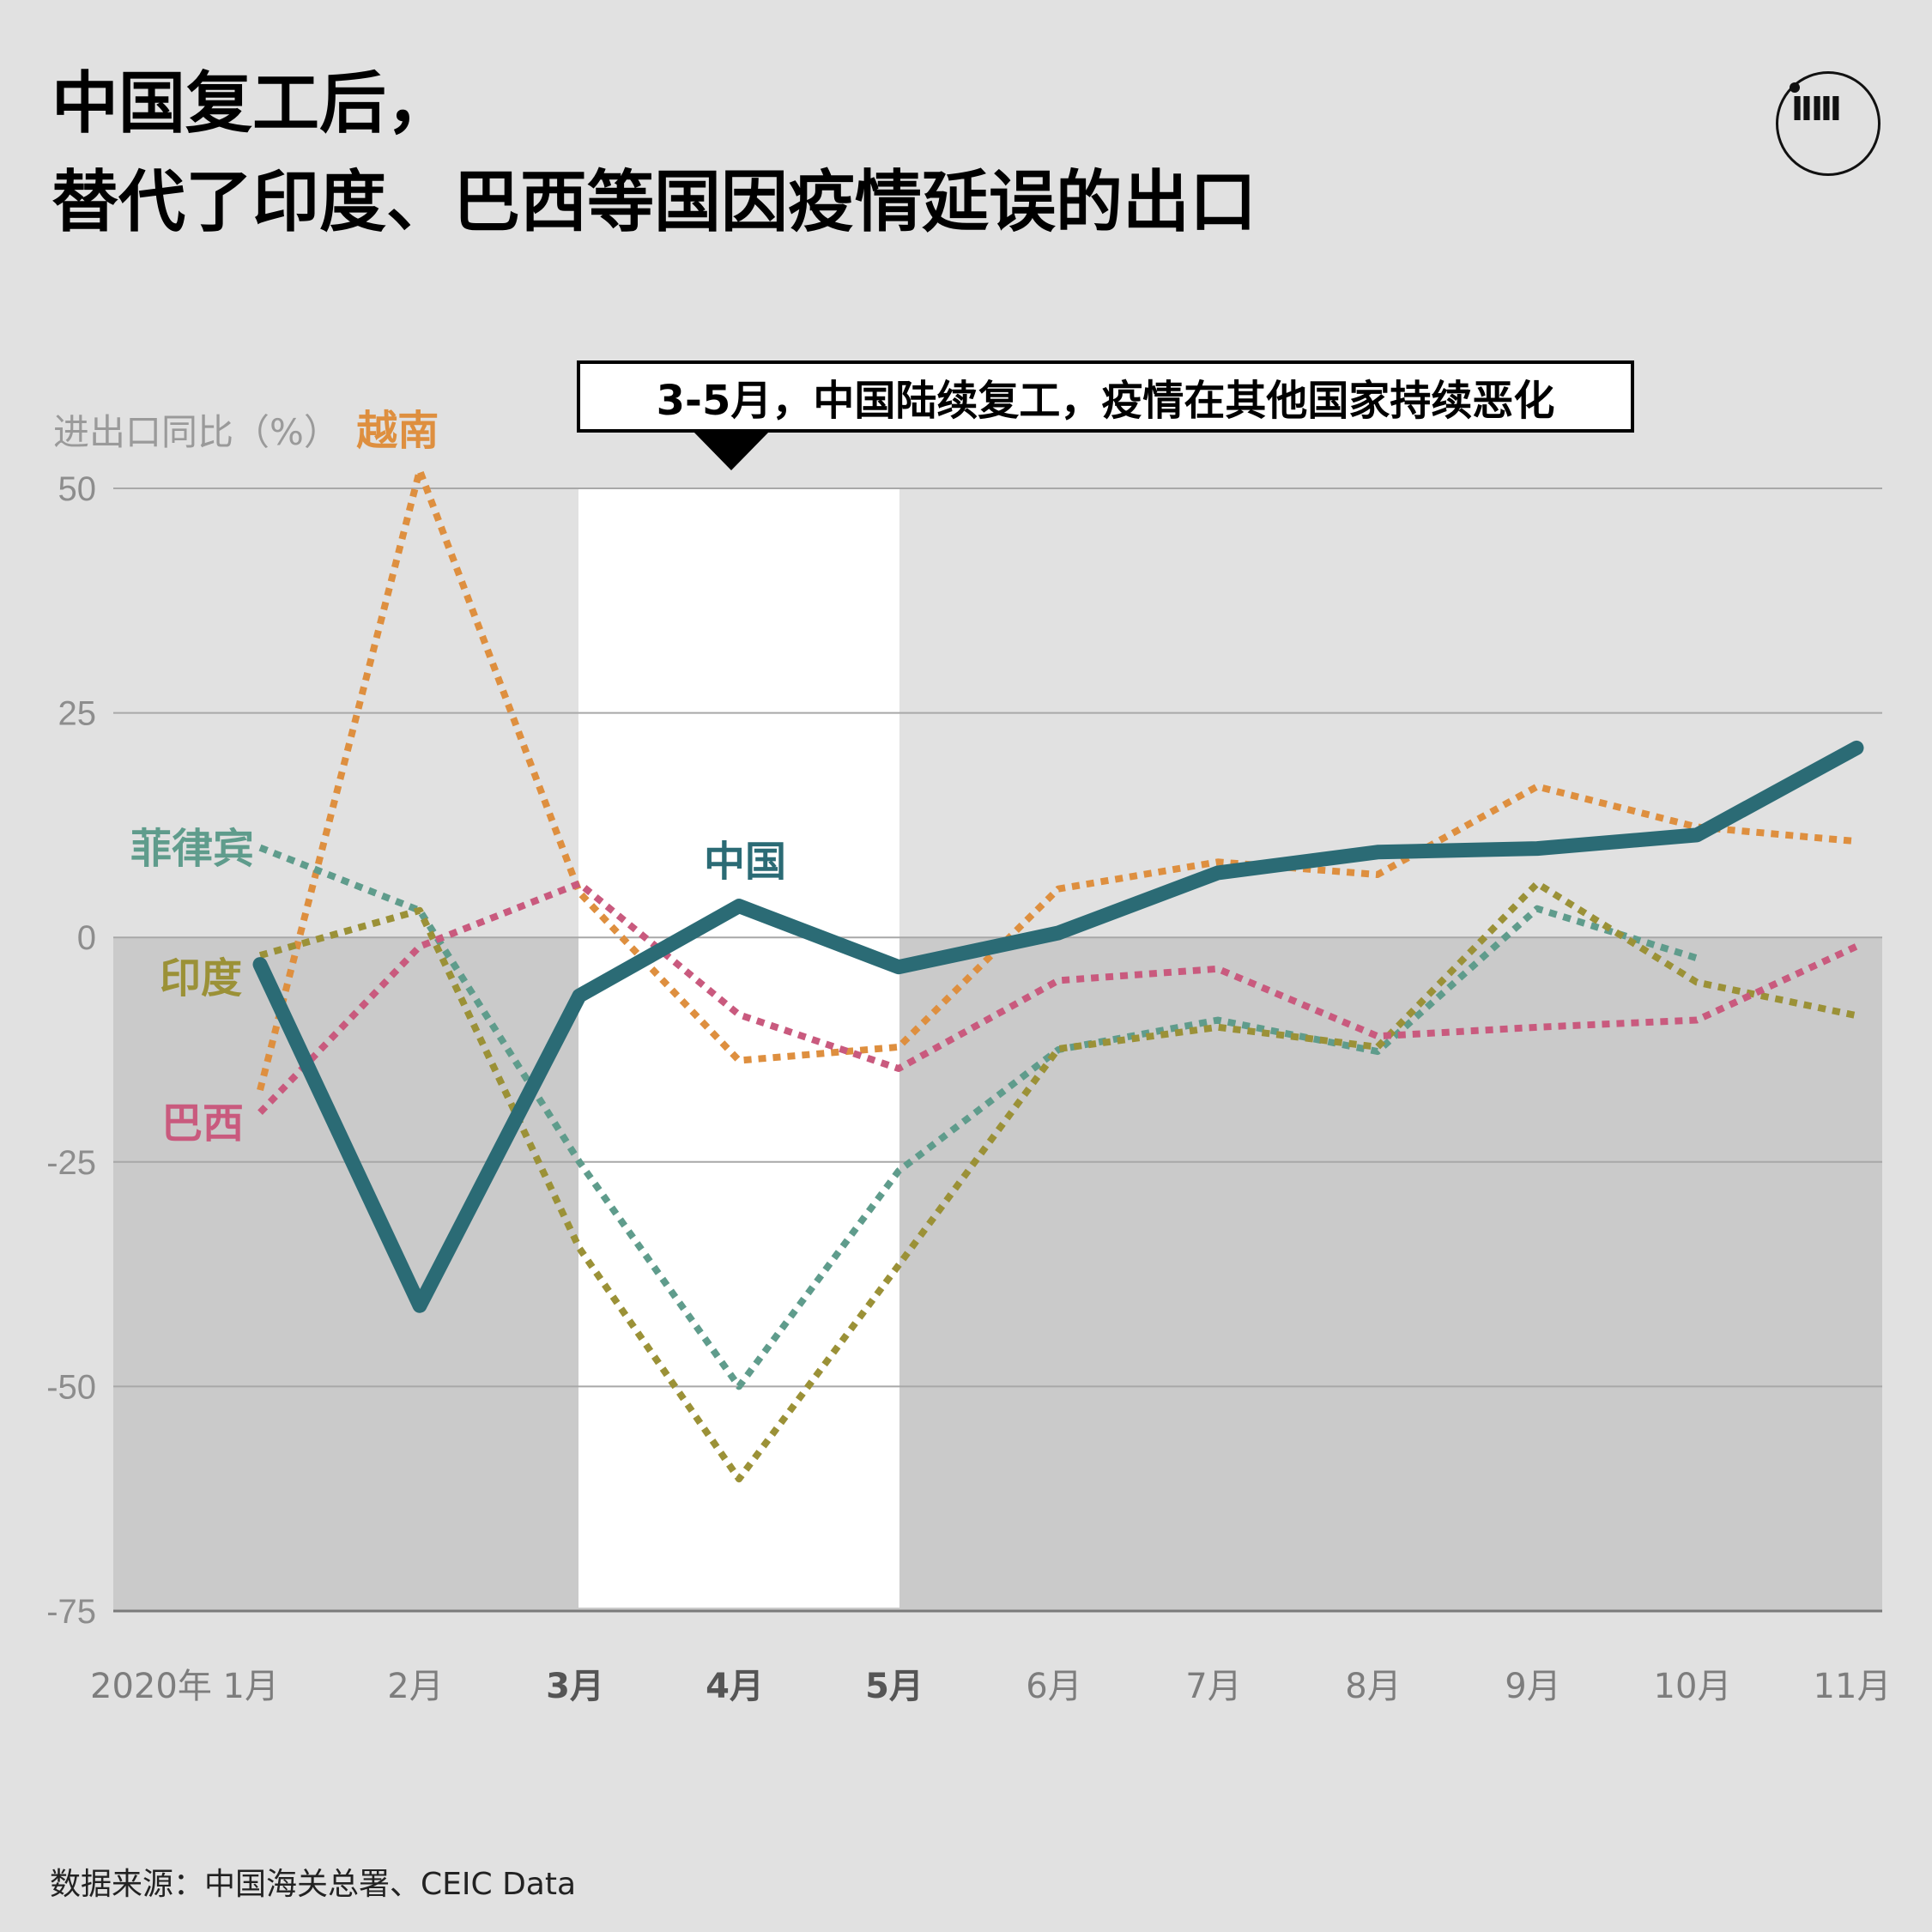  I want to click on y-tick-label: -25, so click(71, 1163).